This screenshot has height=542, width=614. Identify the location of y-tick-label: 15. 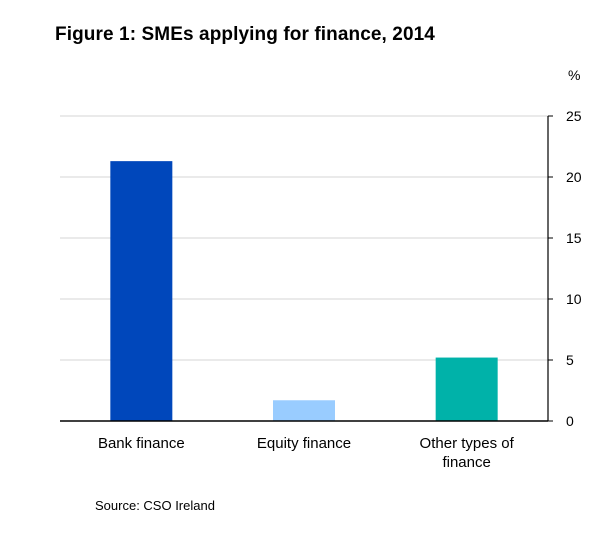
(574, 238).